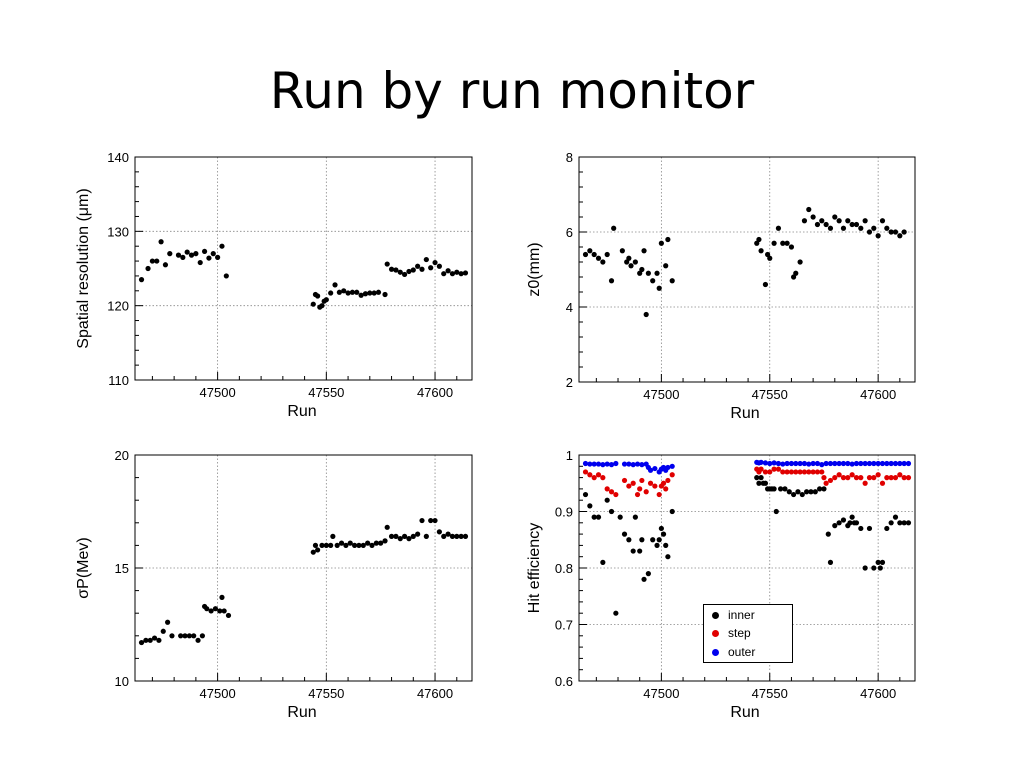 This screenshot has height=768, width=1024. Describe the element at coordinates (741, 615) in the screenshot. I see `legend-label-inner: inner` at that location.